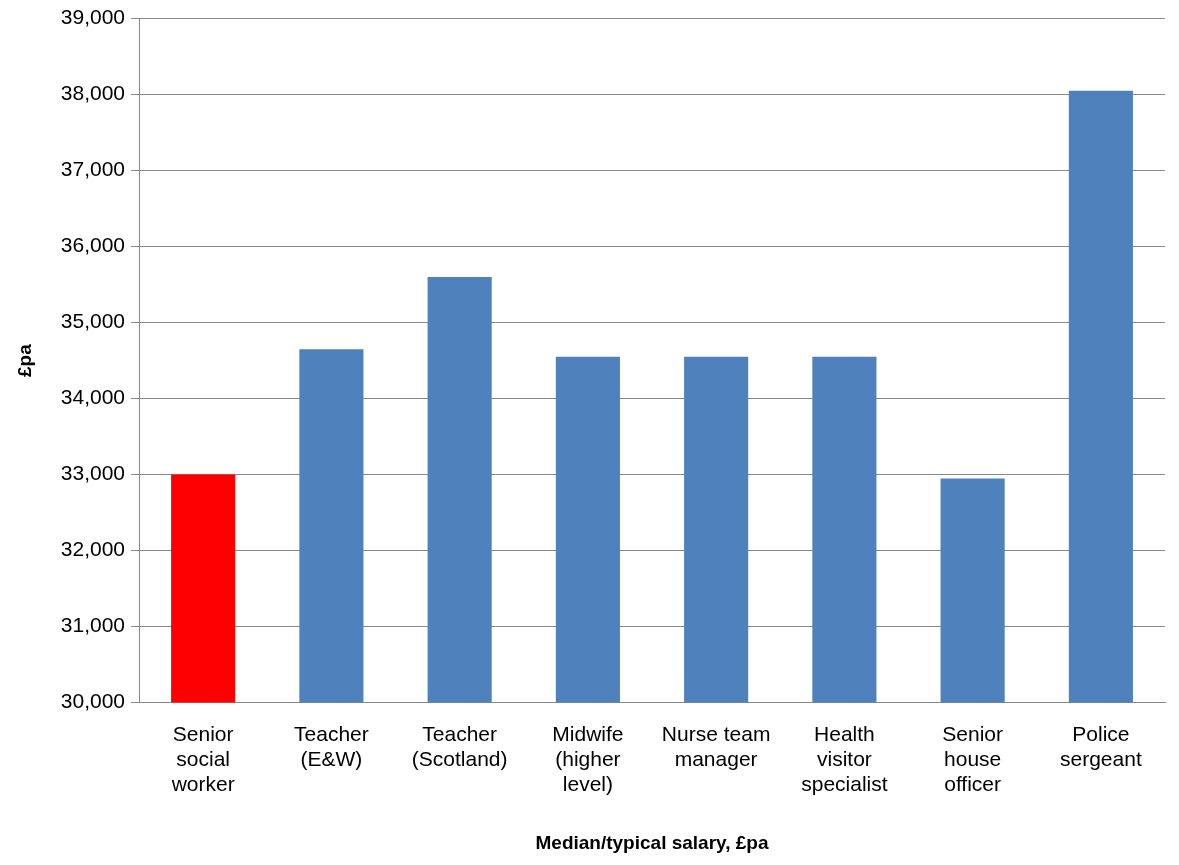 Image resolution: width=1179 pixels, height=865 pixels. Describe the element at coordinates (93, 701) in the screenshot. I see `y-tick-label: 30,000` at that location.